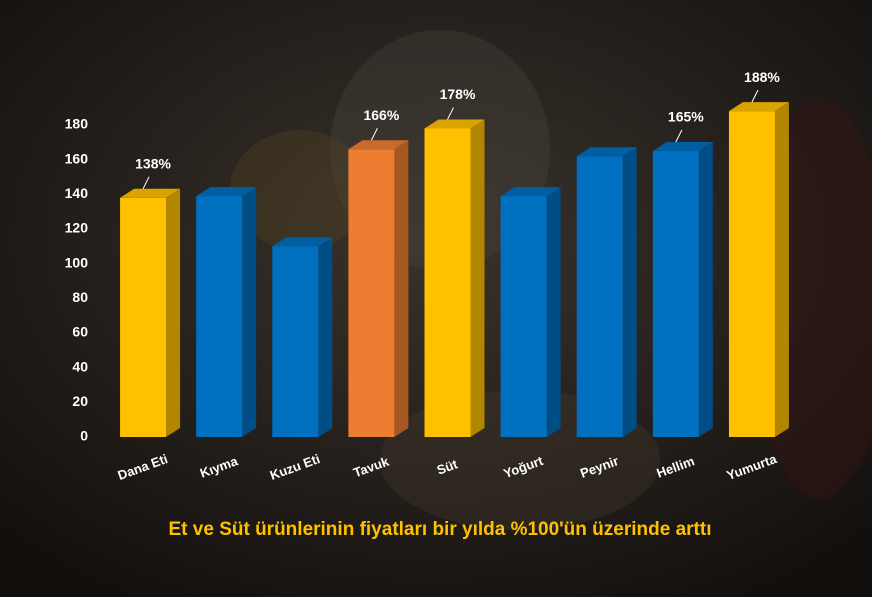 The image size is (872, 602). I want to click on value-label: 166%, so click(381, 115).